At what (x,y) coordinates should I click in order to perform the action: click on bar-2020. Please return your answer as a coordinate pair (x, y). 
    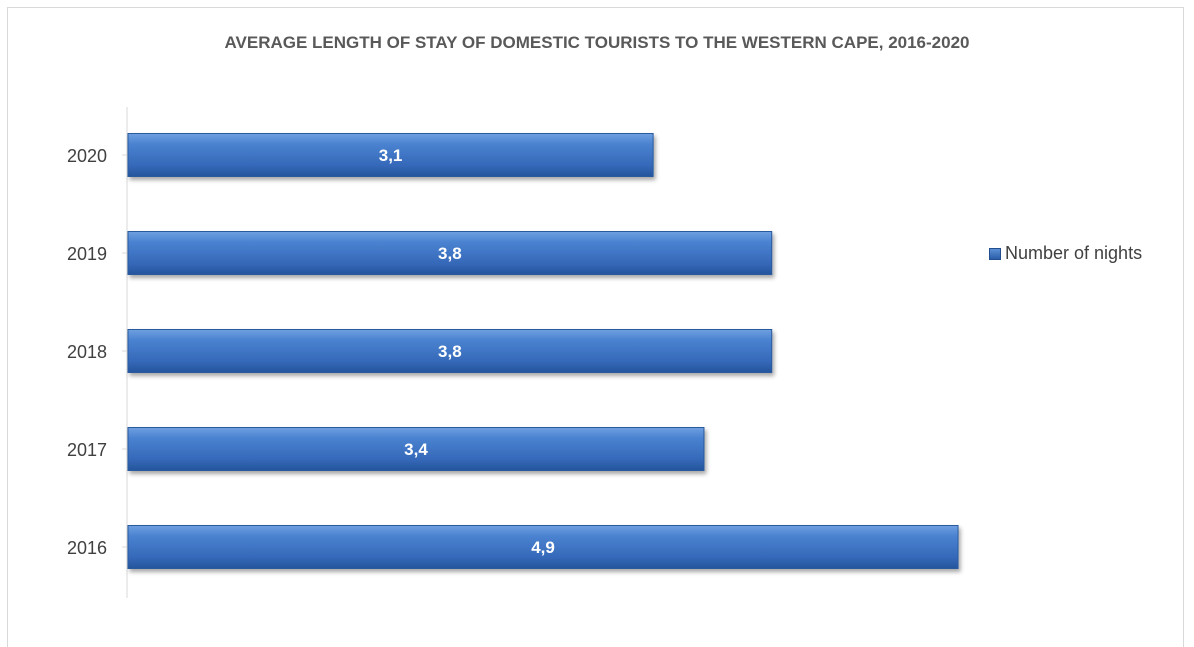
    Looking at the image, I should click on (390, 155).